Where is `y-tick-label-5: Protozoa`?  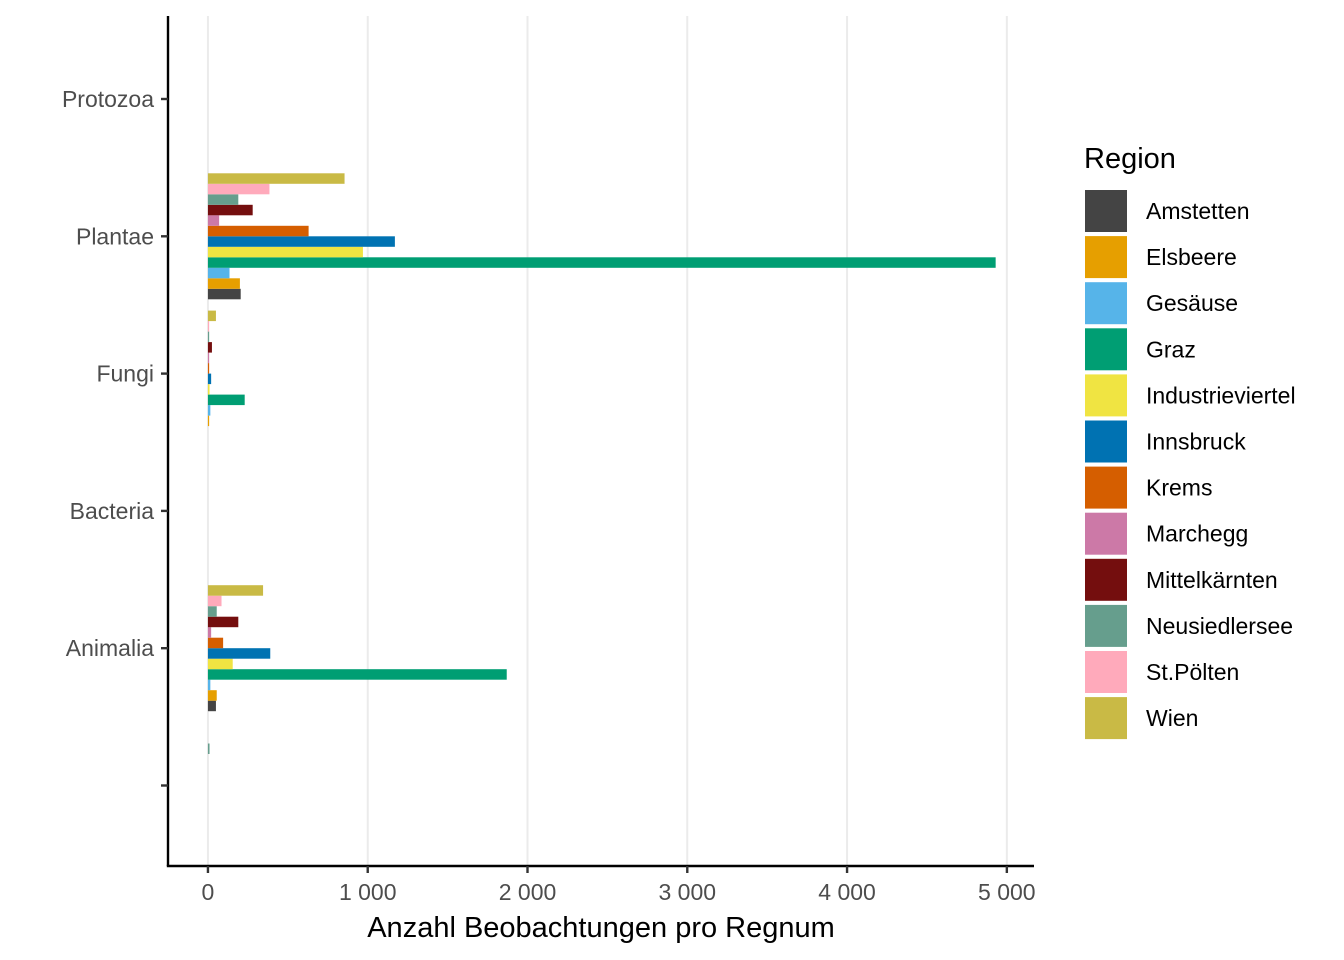 y-tick-label-5: Protozoa is located at coordinates (108, 99).